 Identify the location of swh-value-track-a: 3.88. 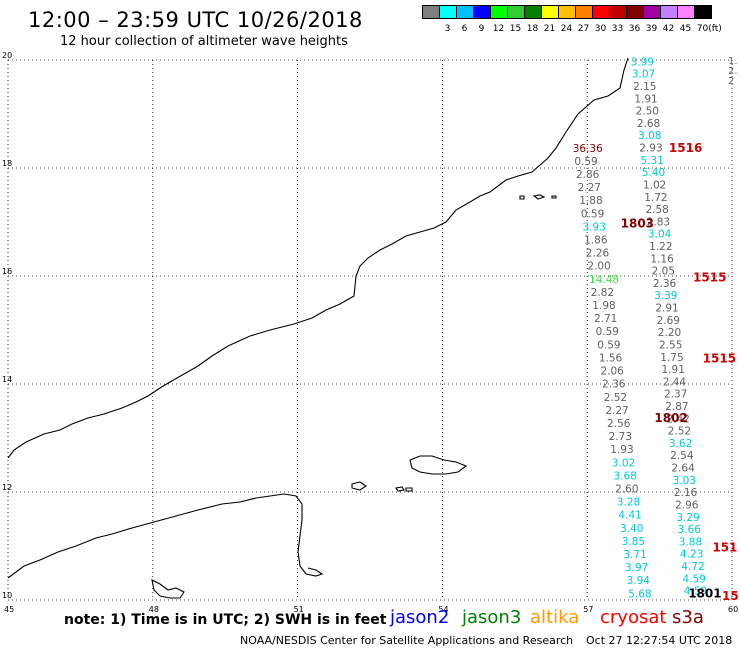
(690, 542).